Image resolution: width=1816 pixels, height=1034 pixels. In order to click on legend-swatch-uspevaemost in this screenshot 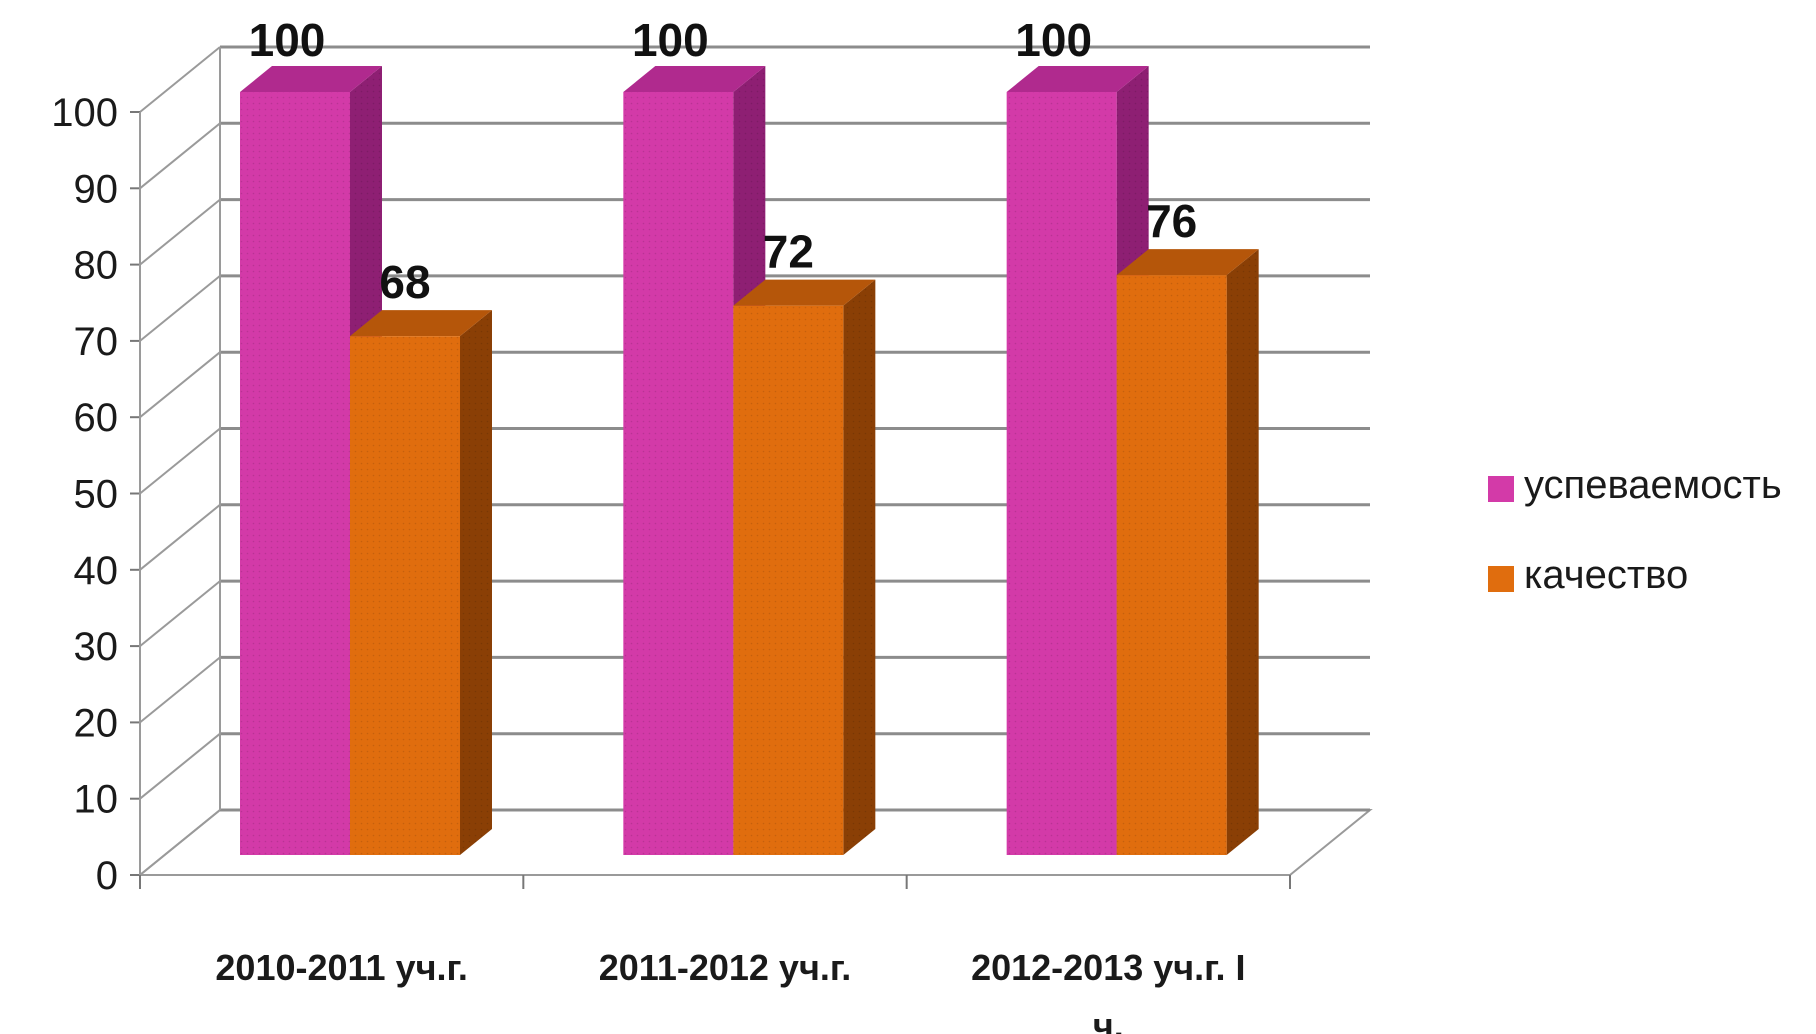, I will do `click(1501, 489)`.